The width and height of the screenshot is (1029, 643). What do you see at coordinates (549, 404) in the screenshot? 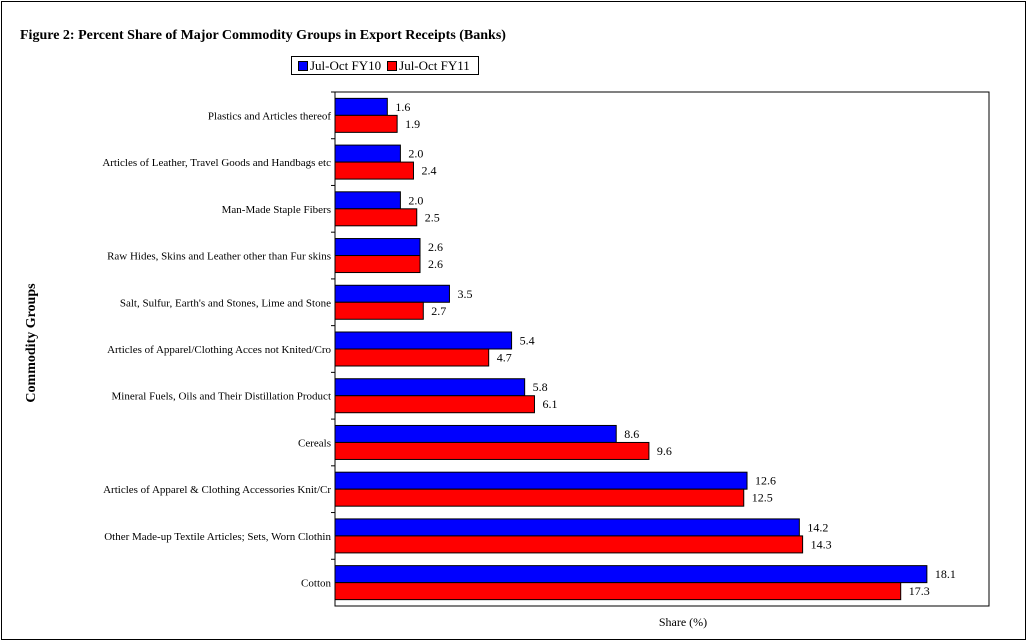
I see `data-label-fy11-mineral-fuels-oils-and-their-distillation-product: 6.1` at bounding box center [549, 404].